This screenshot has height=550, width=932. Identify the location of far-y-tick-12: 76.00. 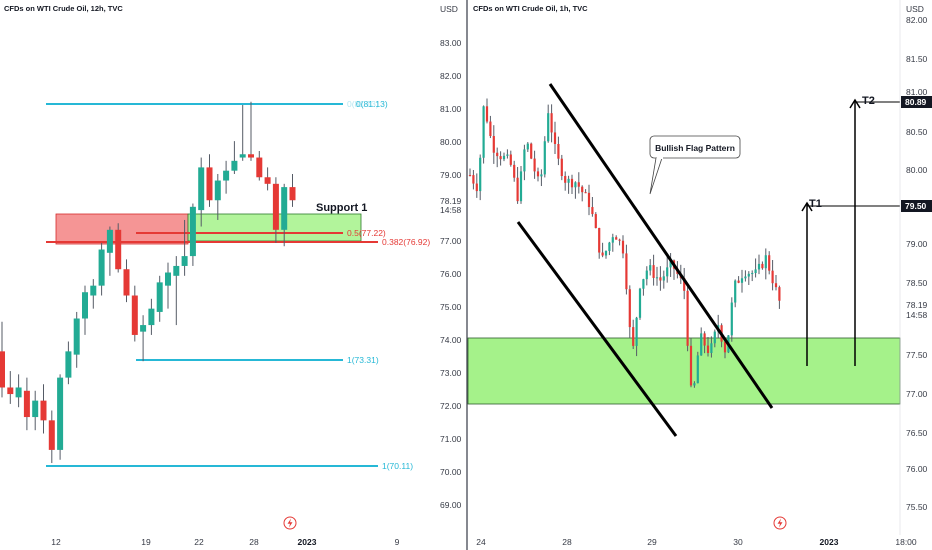
(917, 469).